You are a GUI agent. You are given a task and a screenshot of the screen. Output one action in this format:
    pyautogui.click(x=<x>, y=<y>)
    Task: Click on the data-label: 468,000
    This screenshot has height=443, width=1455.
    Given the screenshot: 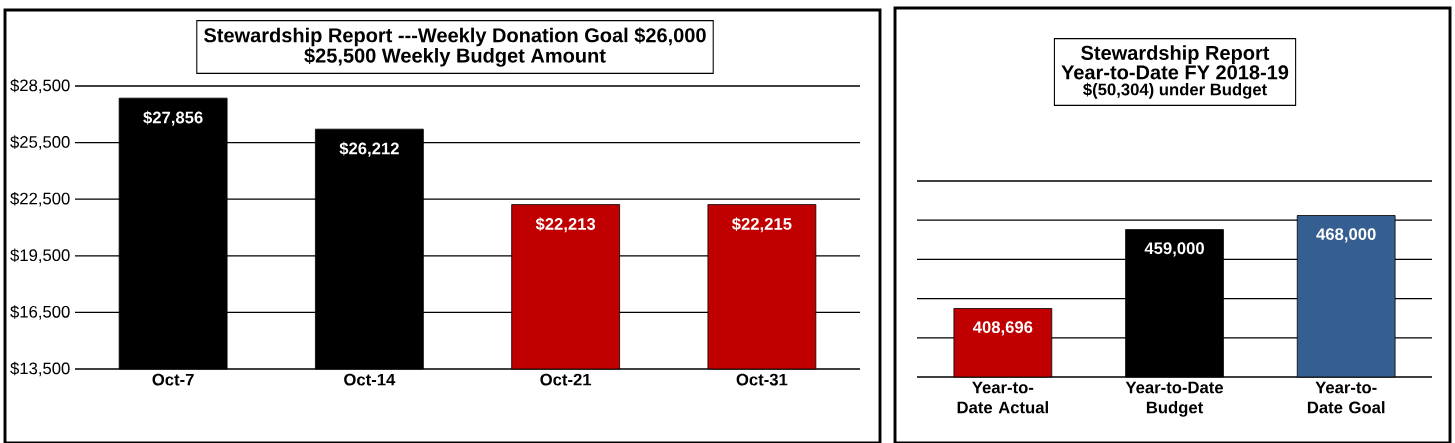 What is the action you would take?
    pyautogui.click(x=1346, y=235)
    